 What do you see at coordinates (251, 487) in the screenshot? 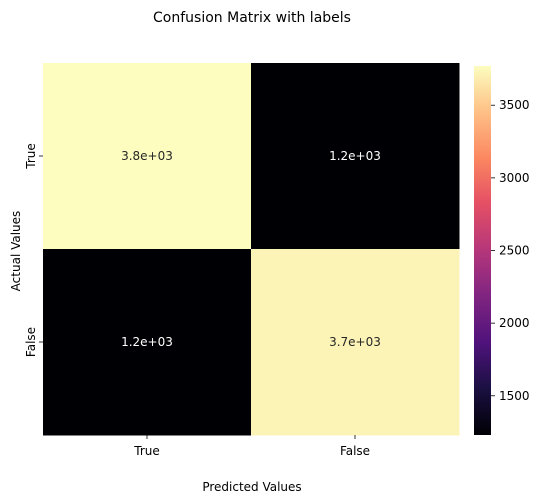
I see `x-axis-label: Predicted Values` at bounding box center [251, 487].